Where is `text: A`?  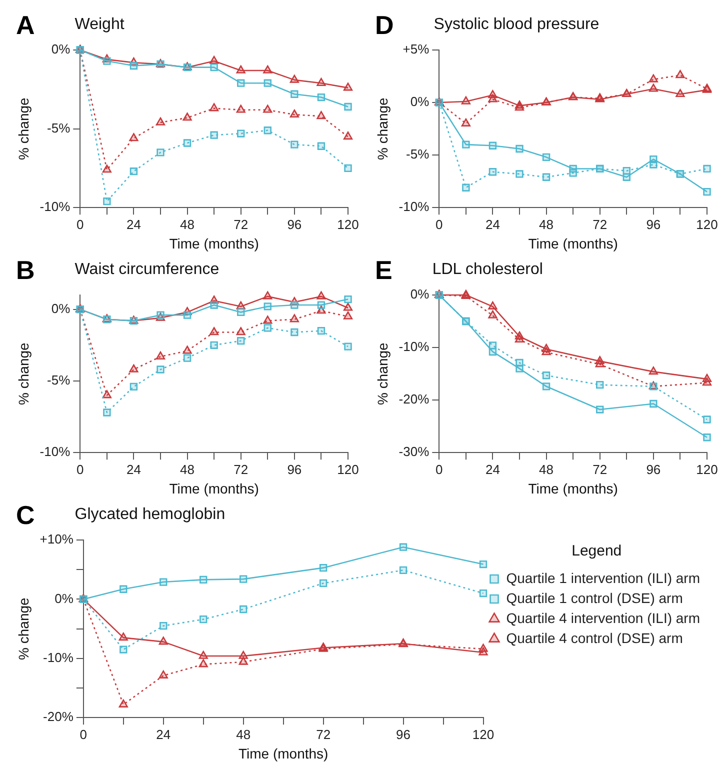
text: A is located at coordinates (25, 25).